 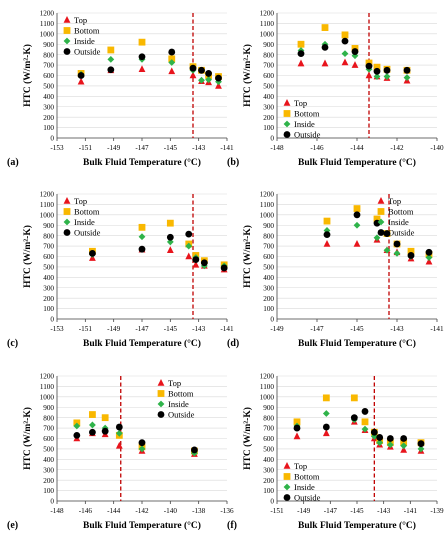 What do you see at coordinates (171, 511) in the screenshot?
I see `x-tick-label: -140` at bounding box center [171, 511].